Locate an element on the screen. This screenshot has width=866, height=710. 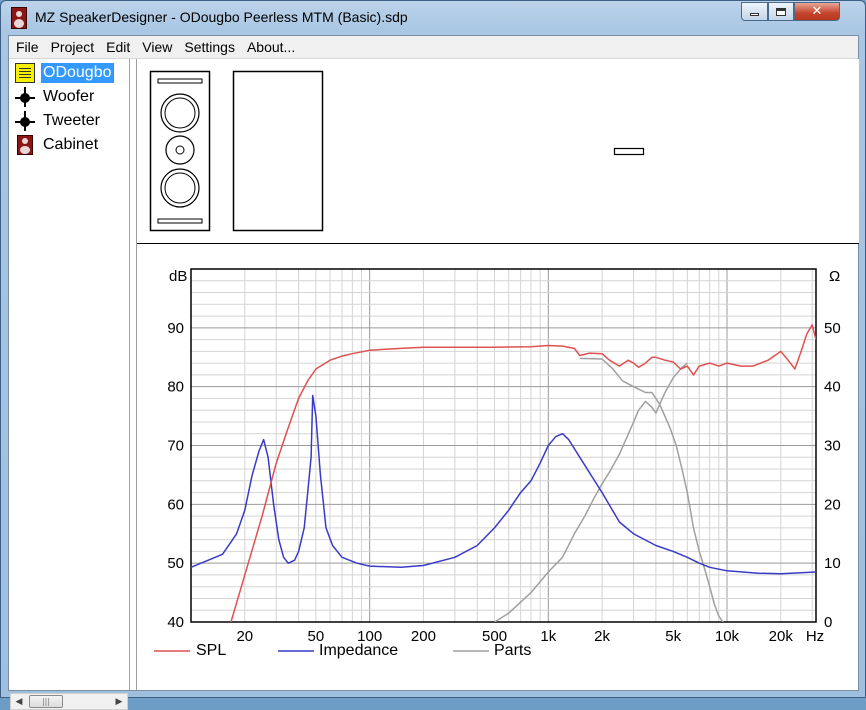
menu-edit: Edit is located at coordinates (118, 46).